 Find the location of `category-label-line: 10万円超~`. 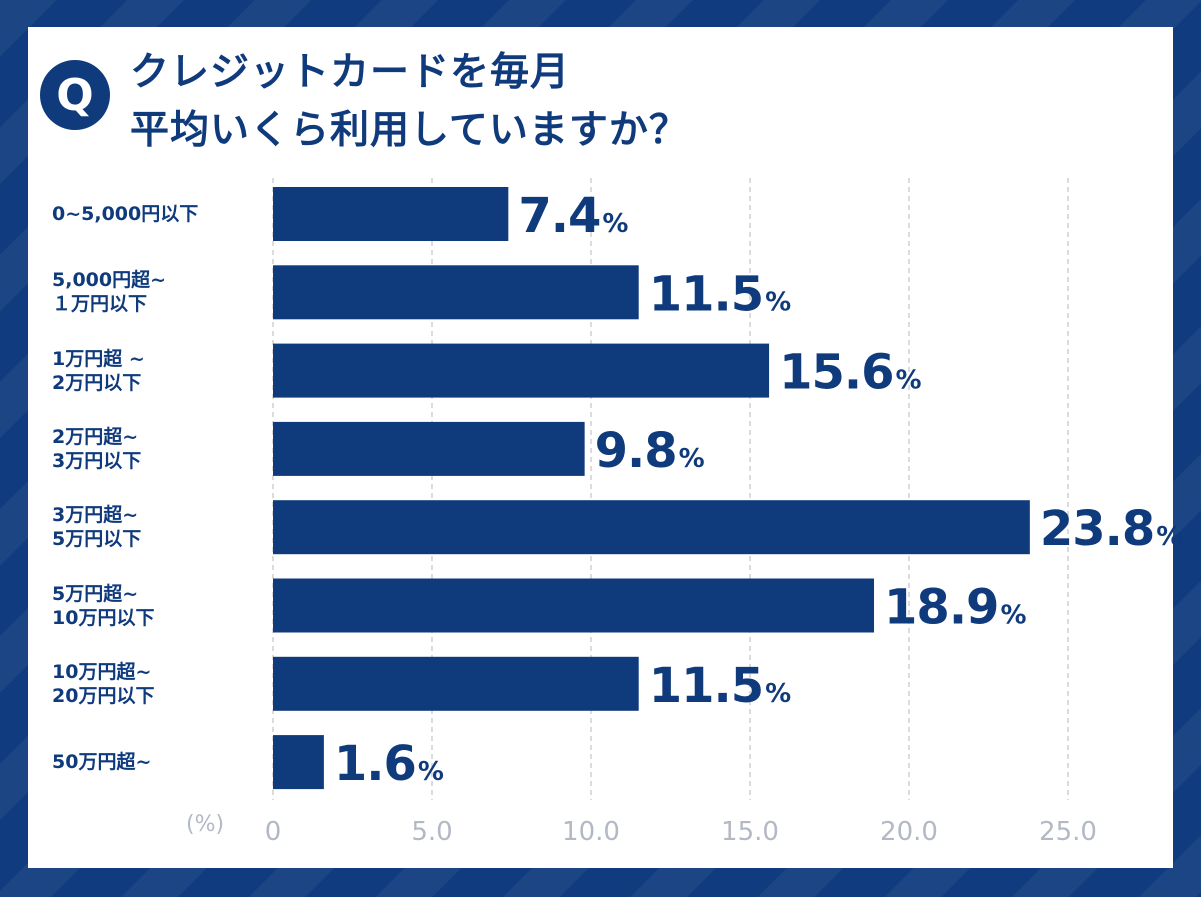

category-label-line: 10万円超~ is located at coordinates (102, 671).